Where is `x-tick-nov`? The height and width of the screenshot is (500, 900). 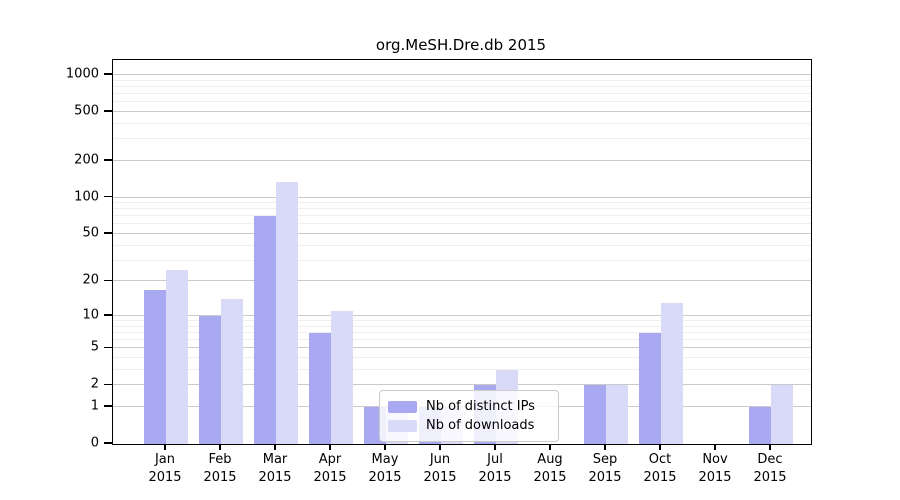 x-tick-nov is located at coordinates (715, 447).